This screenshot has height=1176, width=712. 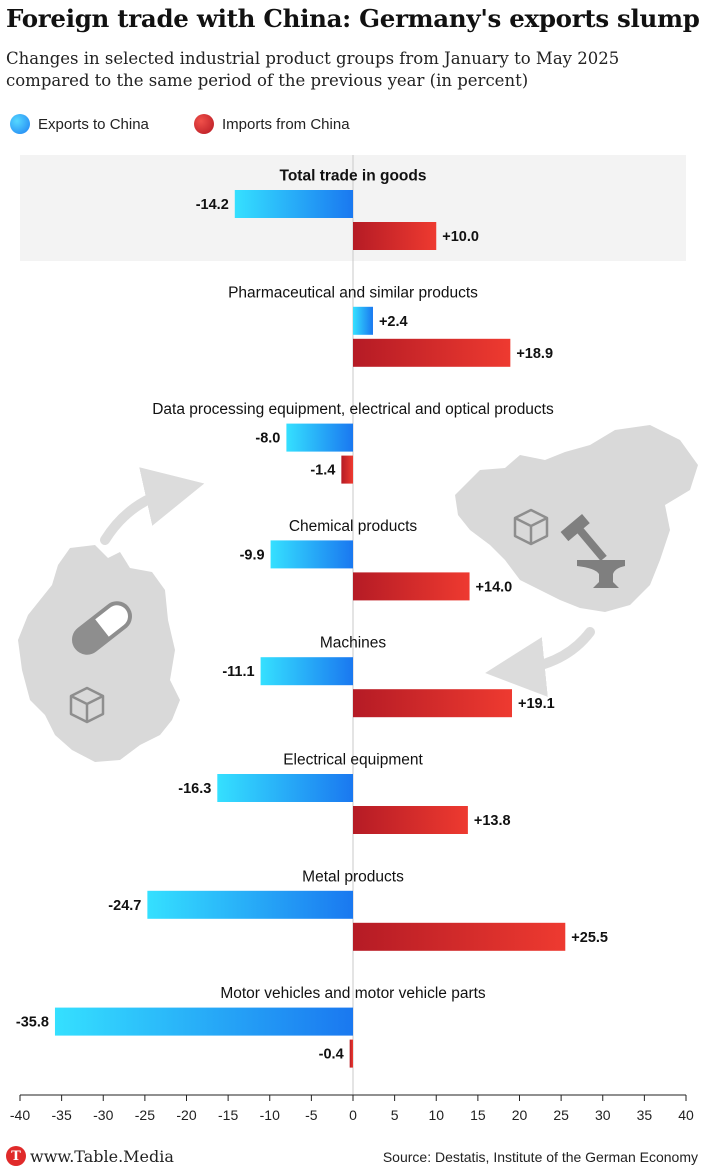 What do you see at coordinates (534, 354) in the screenshot?
I see `import-value-label: +18.9` at bounding box center [534, 354].